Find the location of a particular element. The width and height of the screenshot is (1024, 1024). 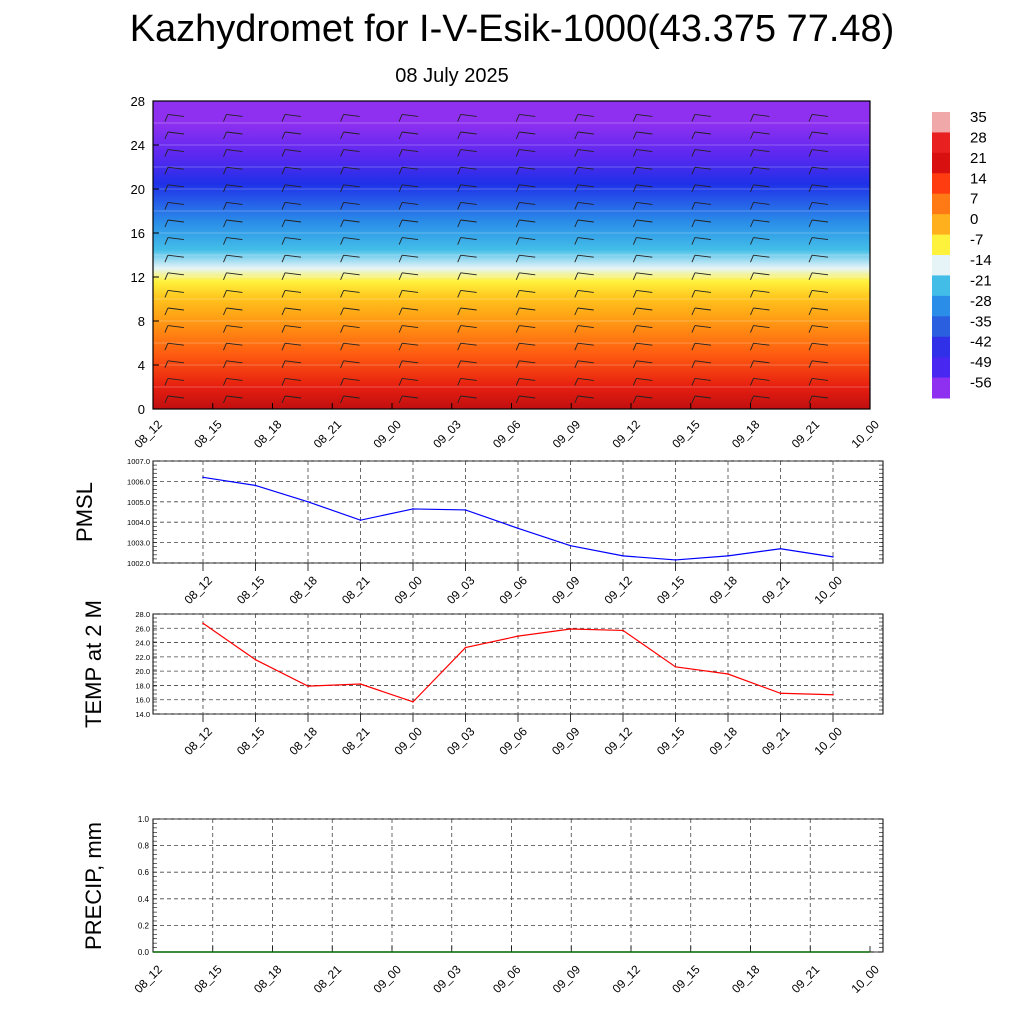

x-tick-label: 09_09 is located at coordinates (567, 979).